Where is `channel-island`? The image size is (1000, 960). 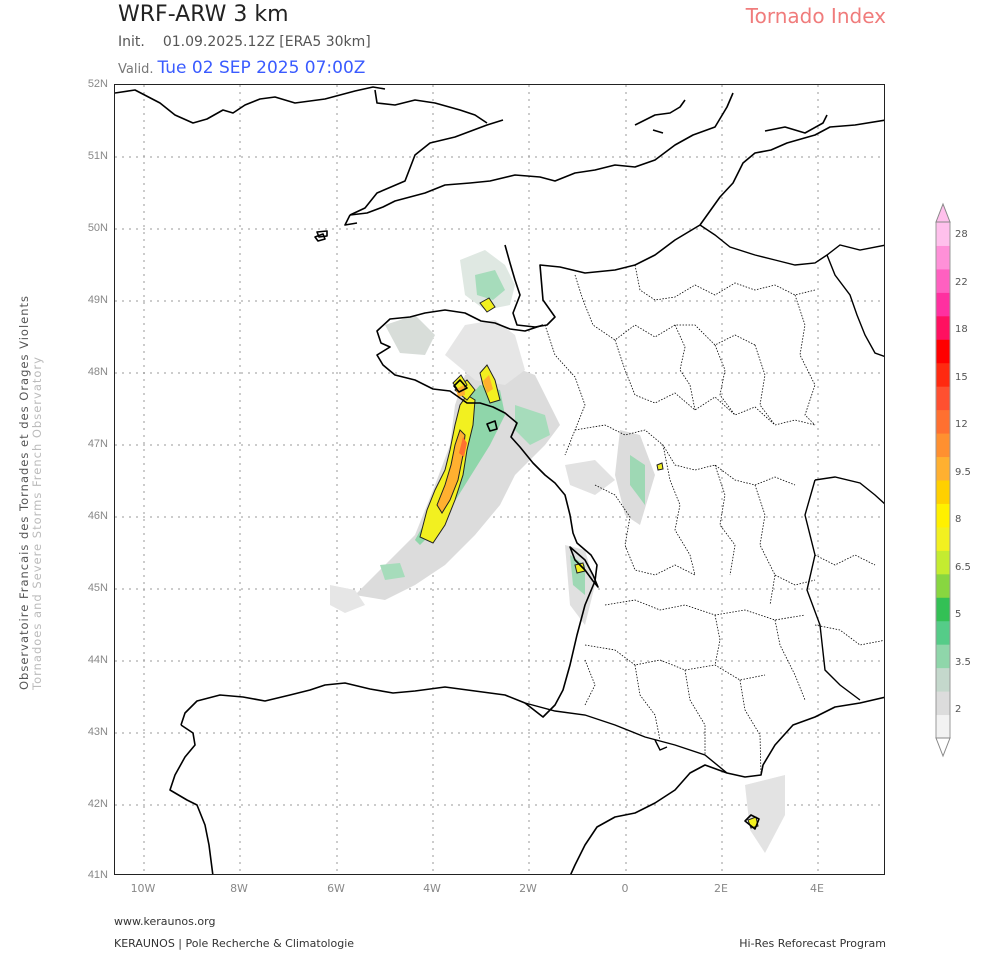
channel-island is located at coordinates (320, 237).